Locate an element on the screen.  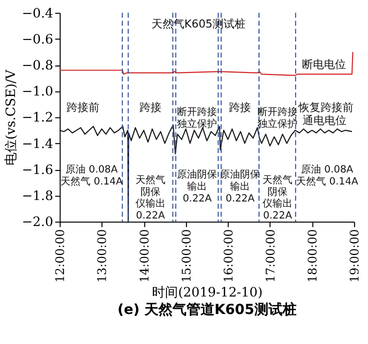
y-tick-label: −1.0 is located at coordinates (38, 92).